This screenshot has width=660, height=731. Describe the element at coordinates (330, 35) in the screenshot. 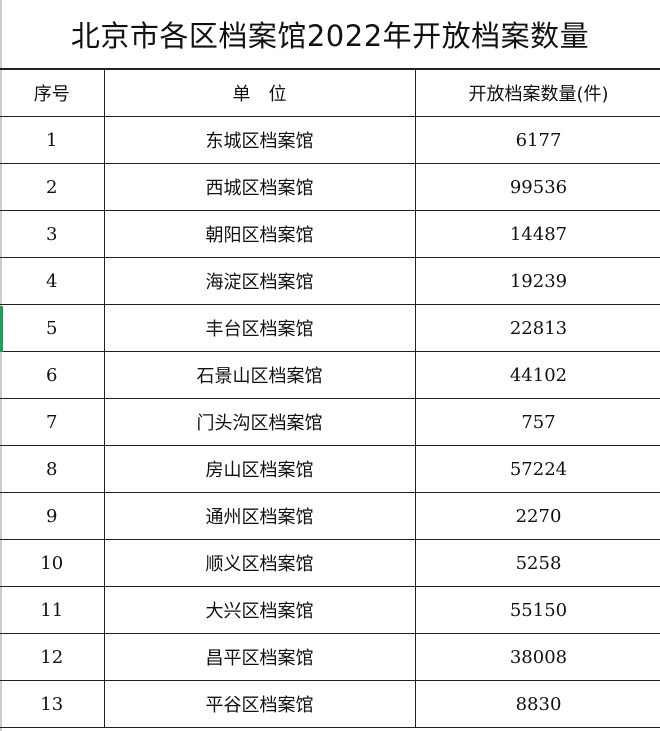

I see `sheet-title: 北京市各区档案馆2022年开放档案数量` at that location.